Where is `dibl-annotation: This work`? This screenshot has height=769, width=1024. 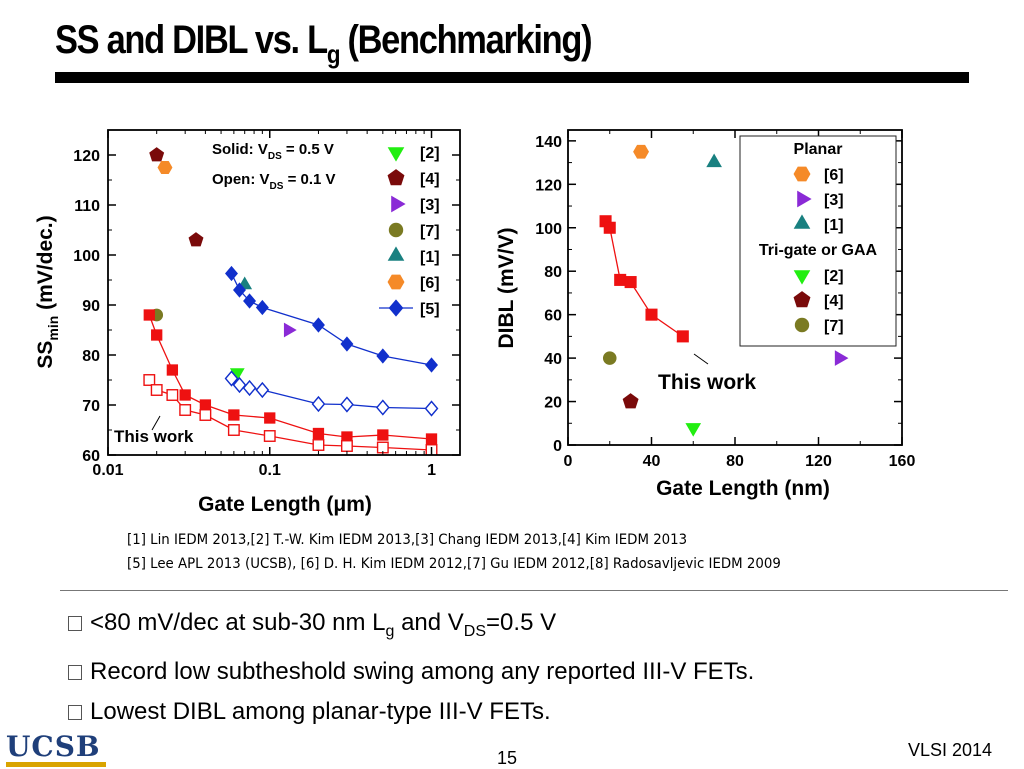
dibl-annotation: This work is located at coordinates (707, 382).